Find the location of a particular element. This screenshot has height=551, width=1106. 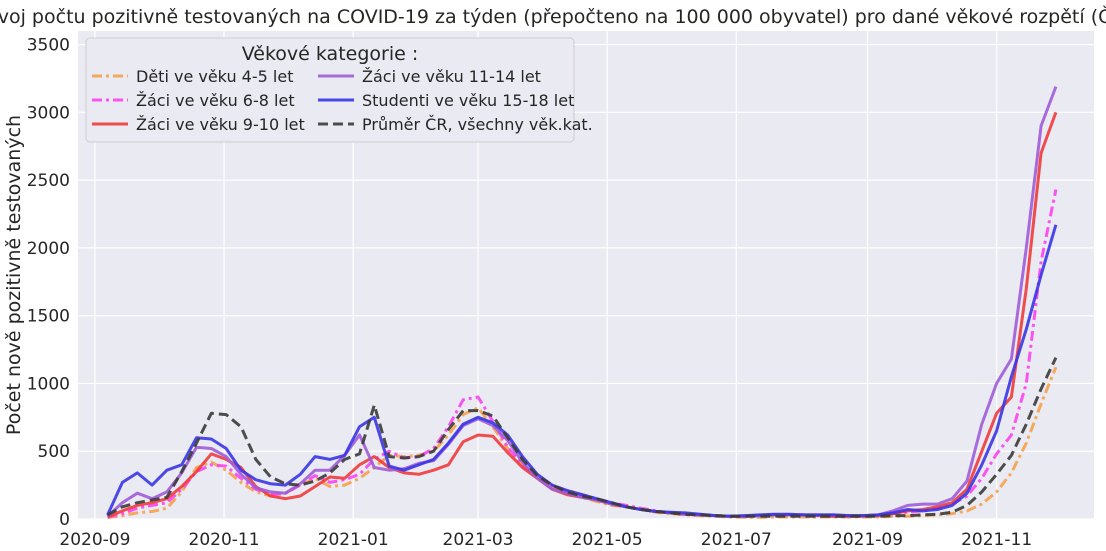

legend-box is located at coordinates (330, 90).